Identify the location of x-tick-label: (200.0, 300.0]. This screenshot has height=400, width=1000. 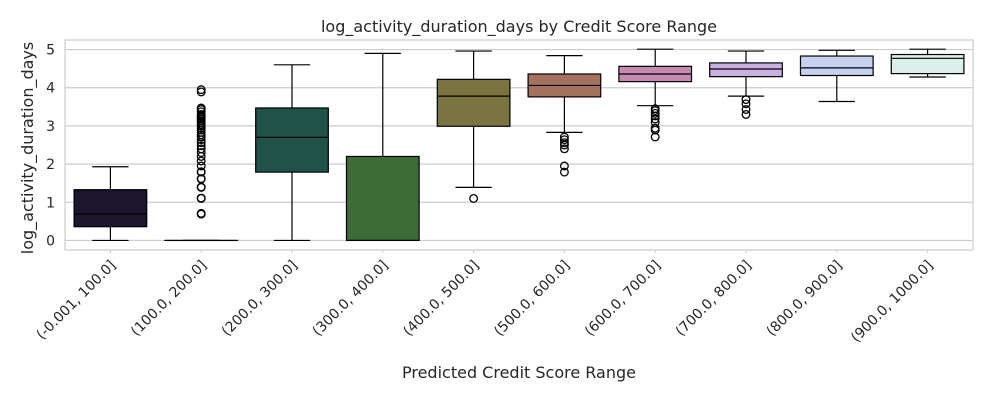
(260, 299).